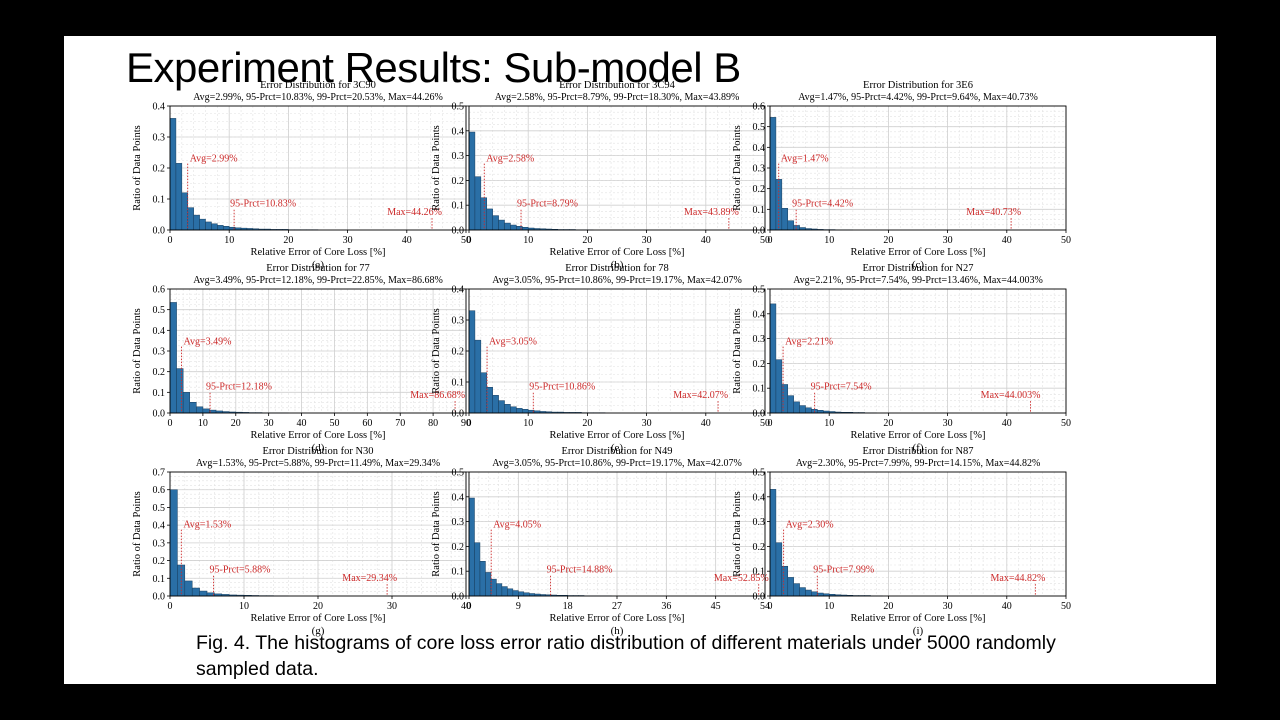 The height and width of the screenshot is (720, 1280). I want to click on annotation-label: Max=40.73%, so click(993, 212).